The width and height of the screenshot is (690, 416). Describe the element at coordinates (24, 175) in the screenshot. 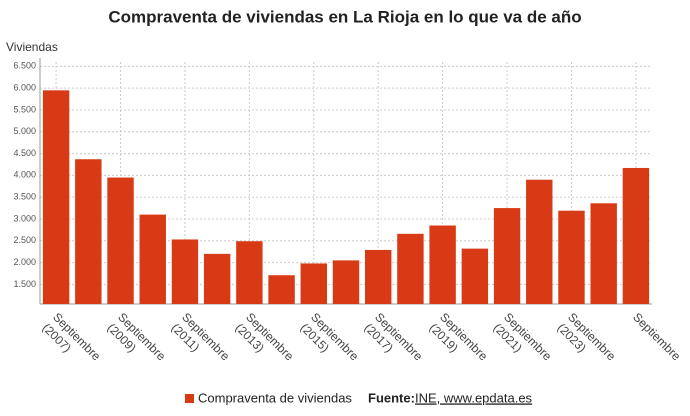

I see `y-tick-label: 4.000` at that location.